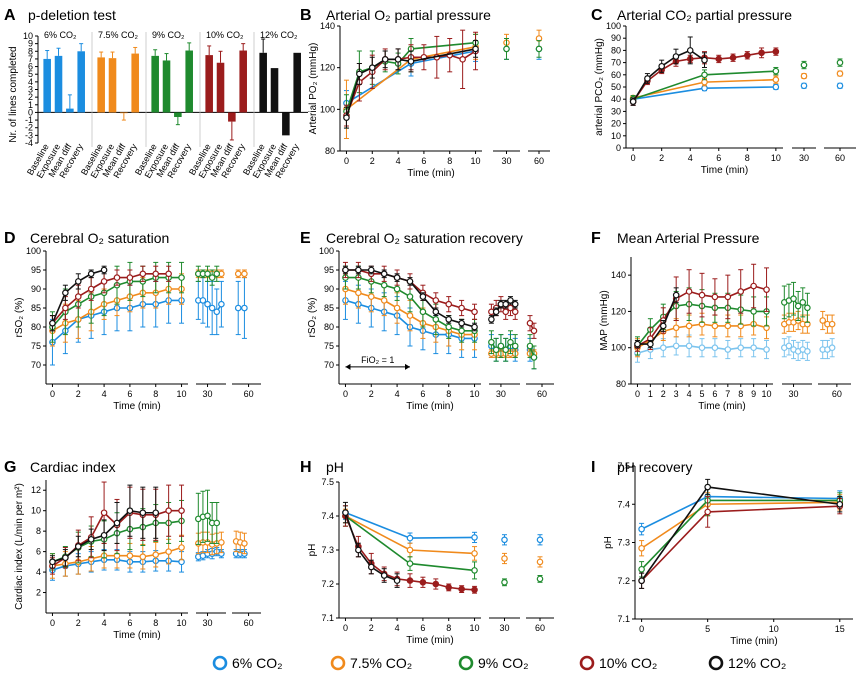 This screenshot has height=679, width=865. I want to click on series-line, so click(740, 512).